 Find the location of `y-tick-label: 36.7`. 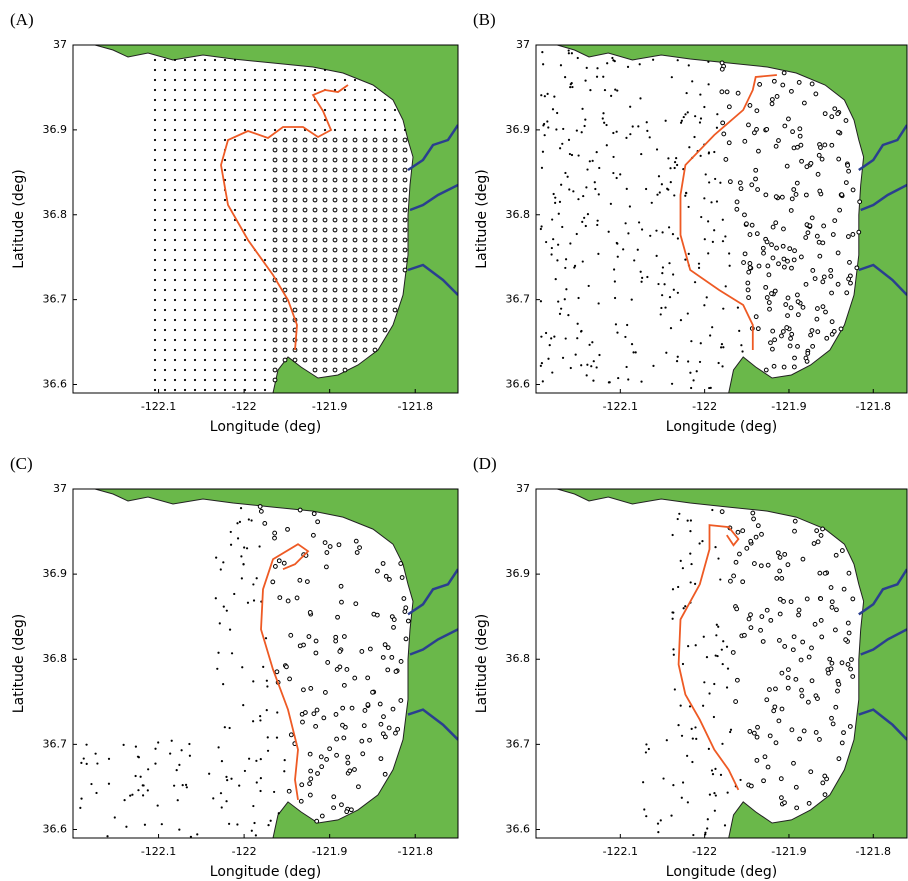

y-tick-label: 36.7 is located at coordinates (518, 743).